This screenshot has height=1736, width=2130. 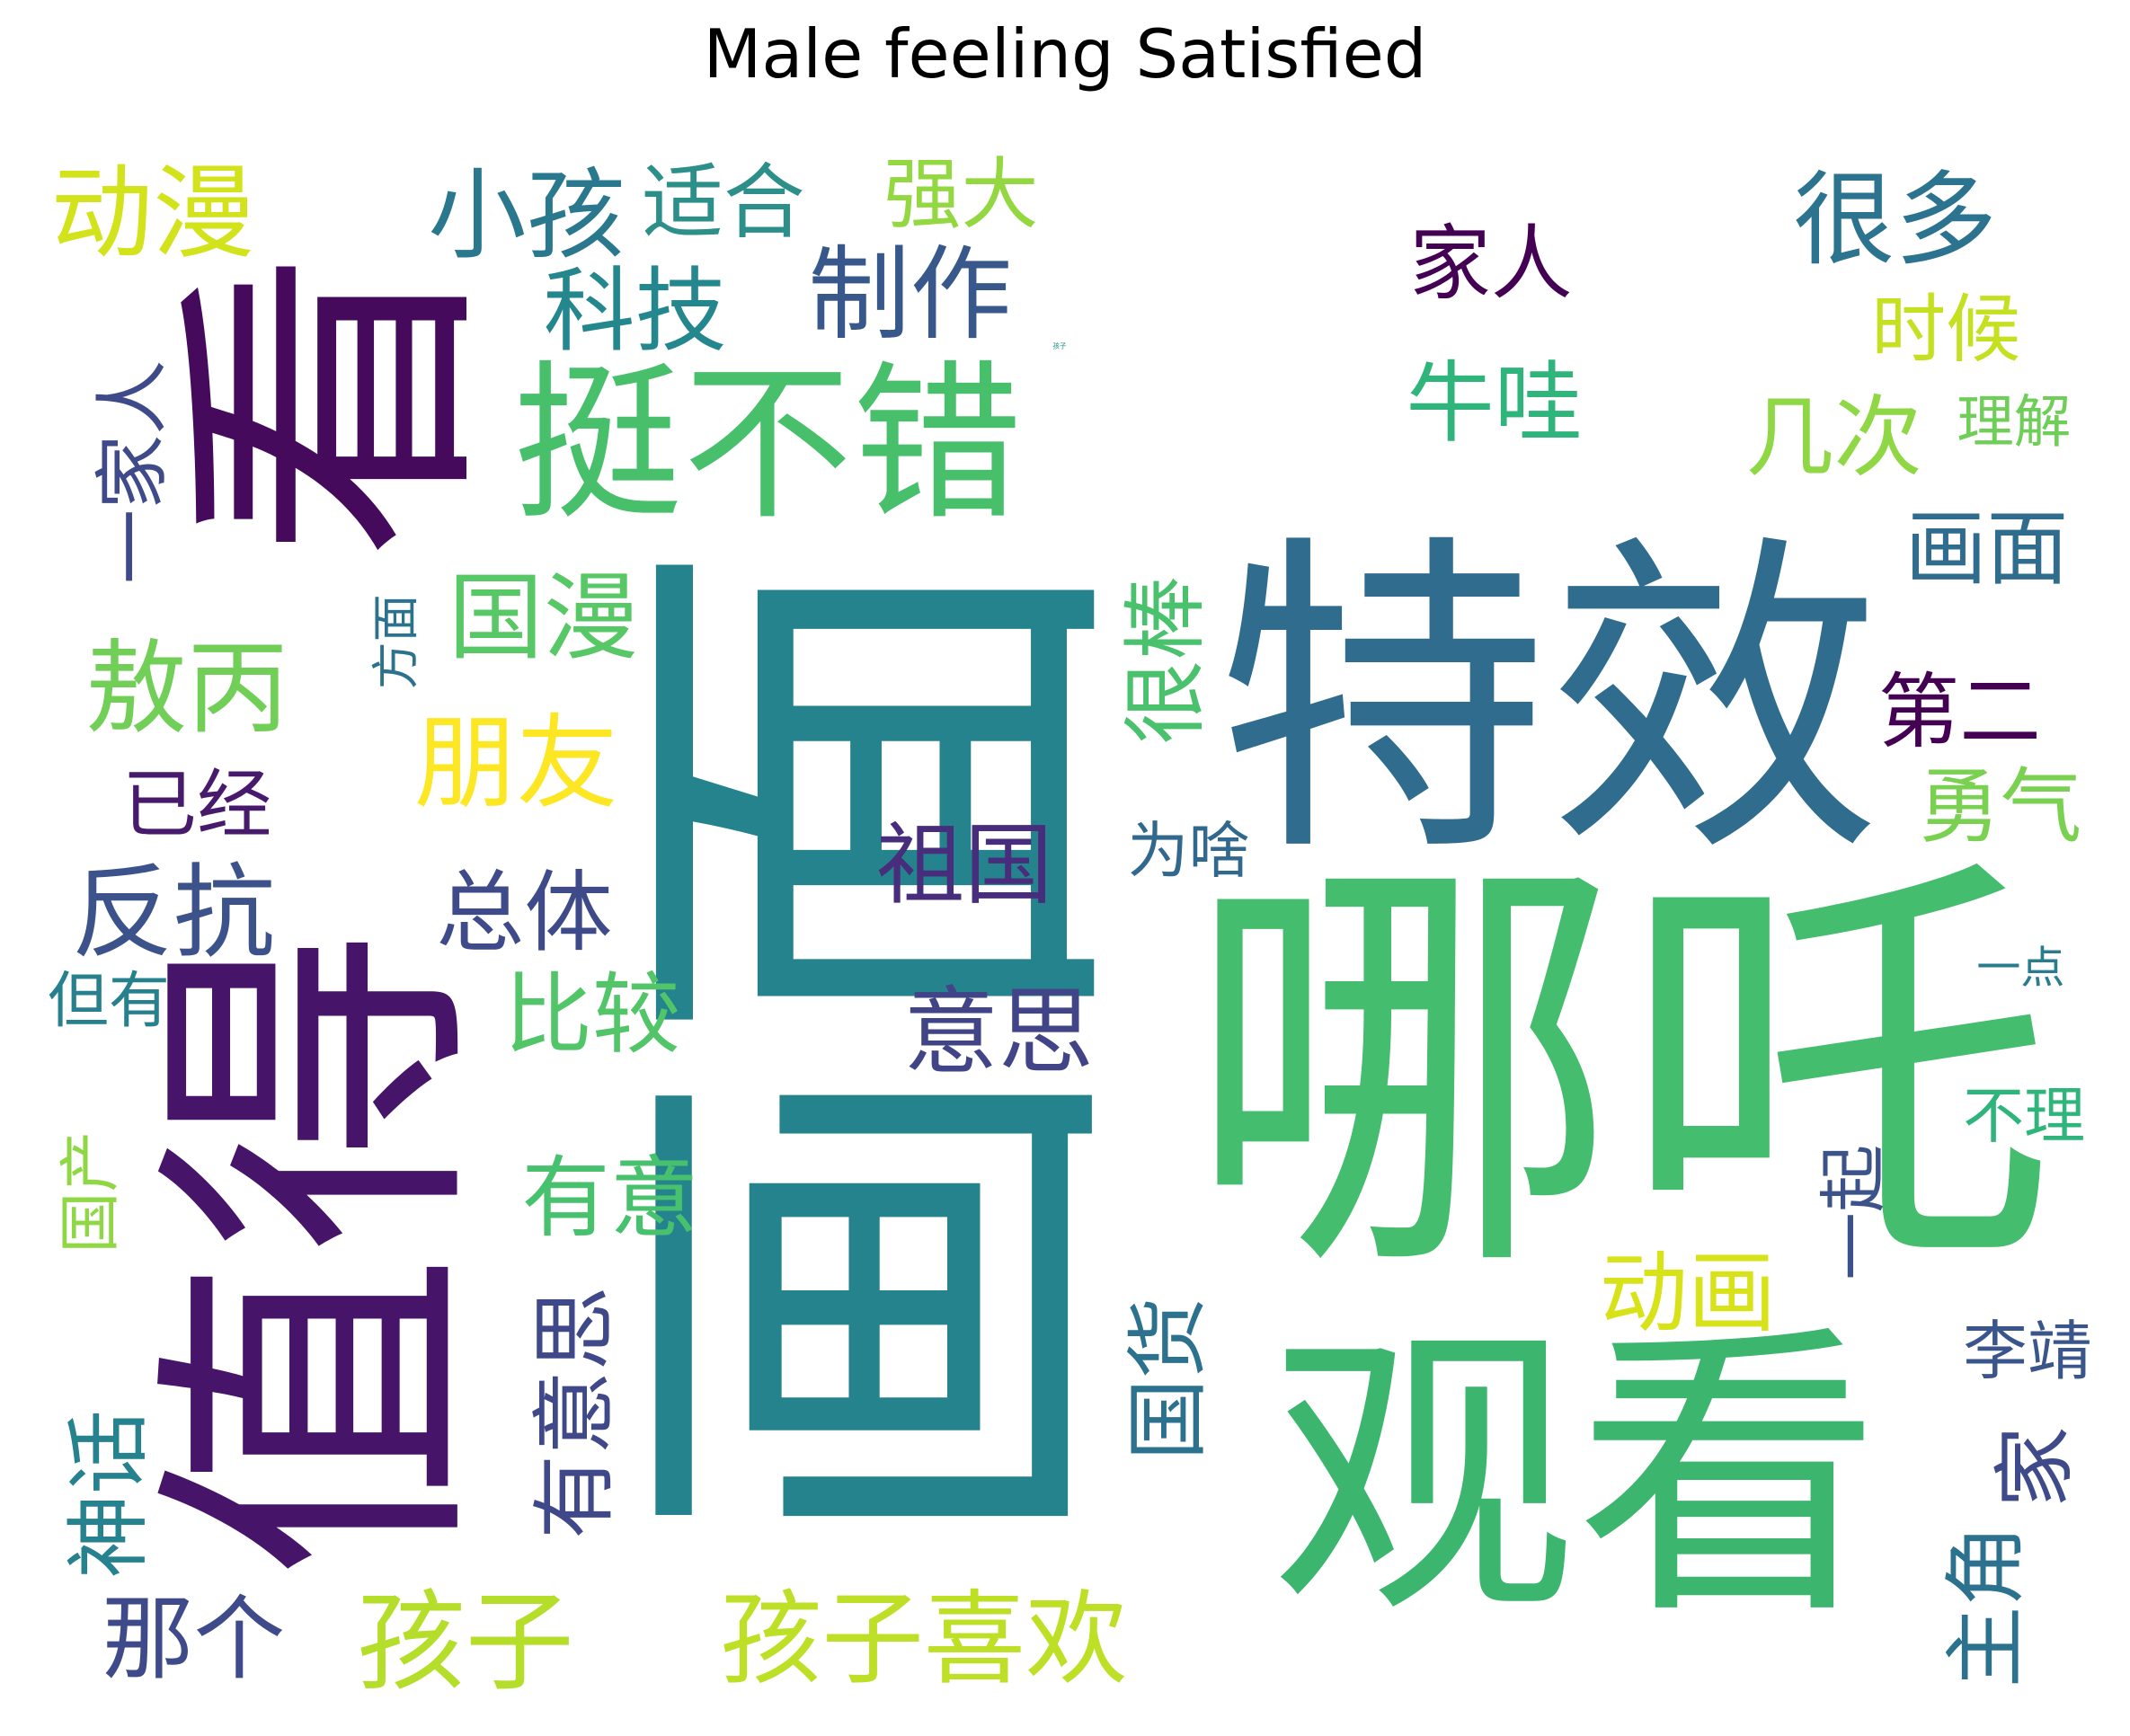 What do you see at coordinates (1189, 852) in the screenshot?
I see `word-为啥: 为啥` at bounding box center [1189, 852].